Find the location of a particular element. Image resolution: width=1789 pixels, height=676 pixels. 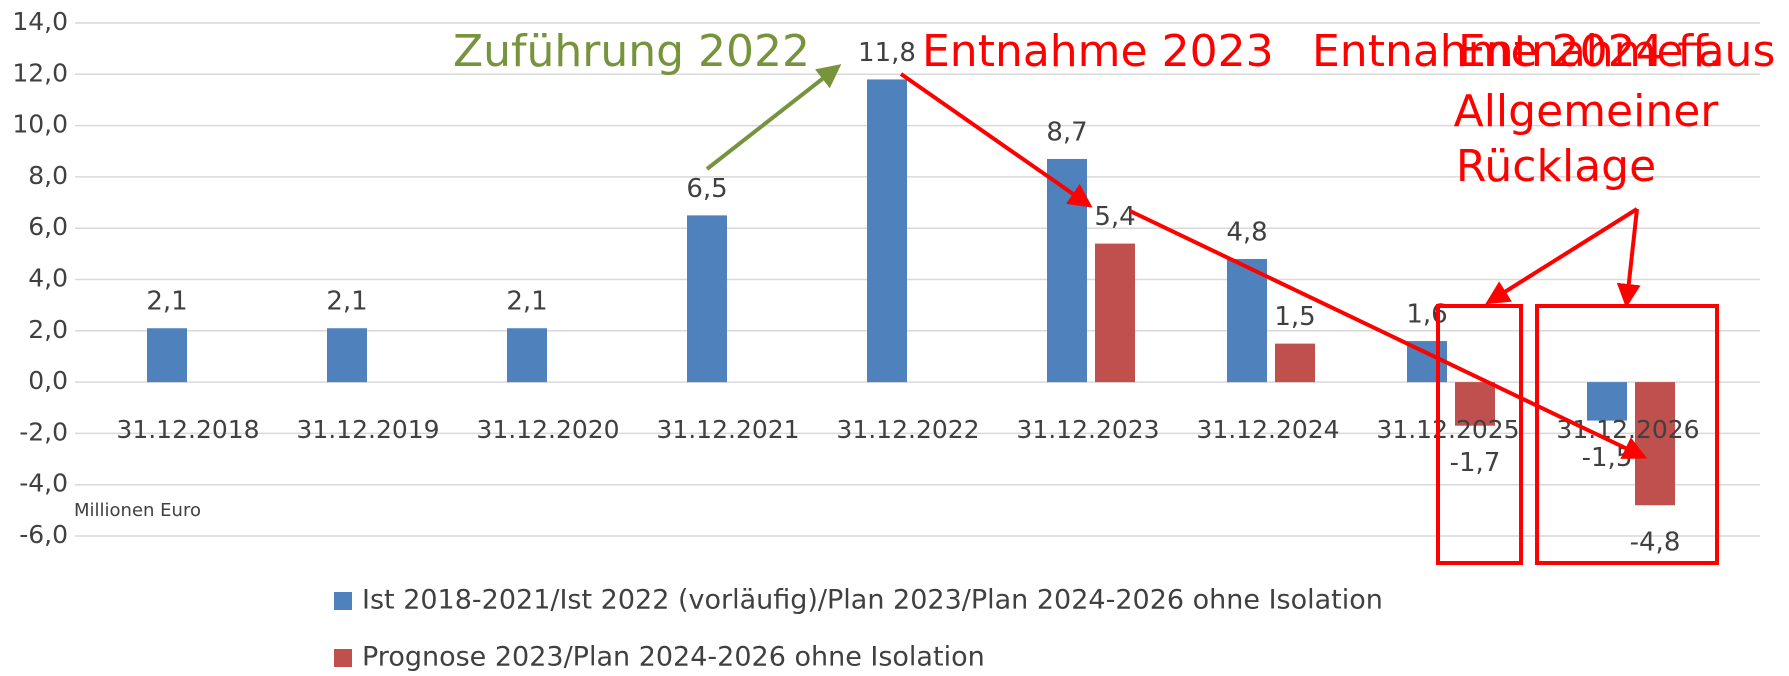

value-label: 6,5 is located at coordinates (706, 189).